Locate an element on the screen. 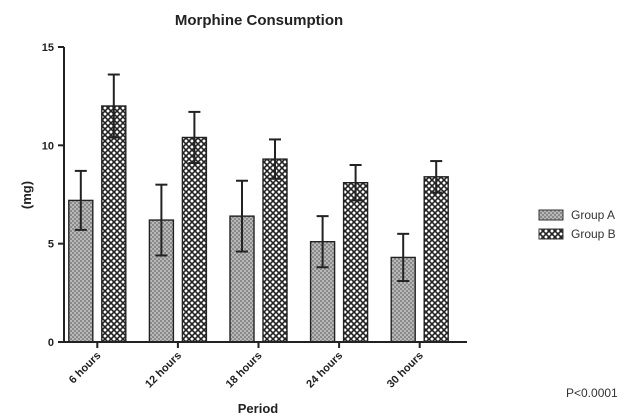  y-tick-label: 0 is located at coordinates (51, 343).